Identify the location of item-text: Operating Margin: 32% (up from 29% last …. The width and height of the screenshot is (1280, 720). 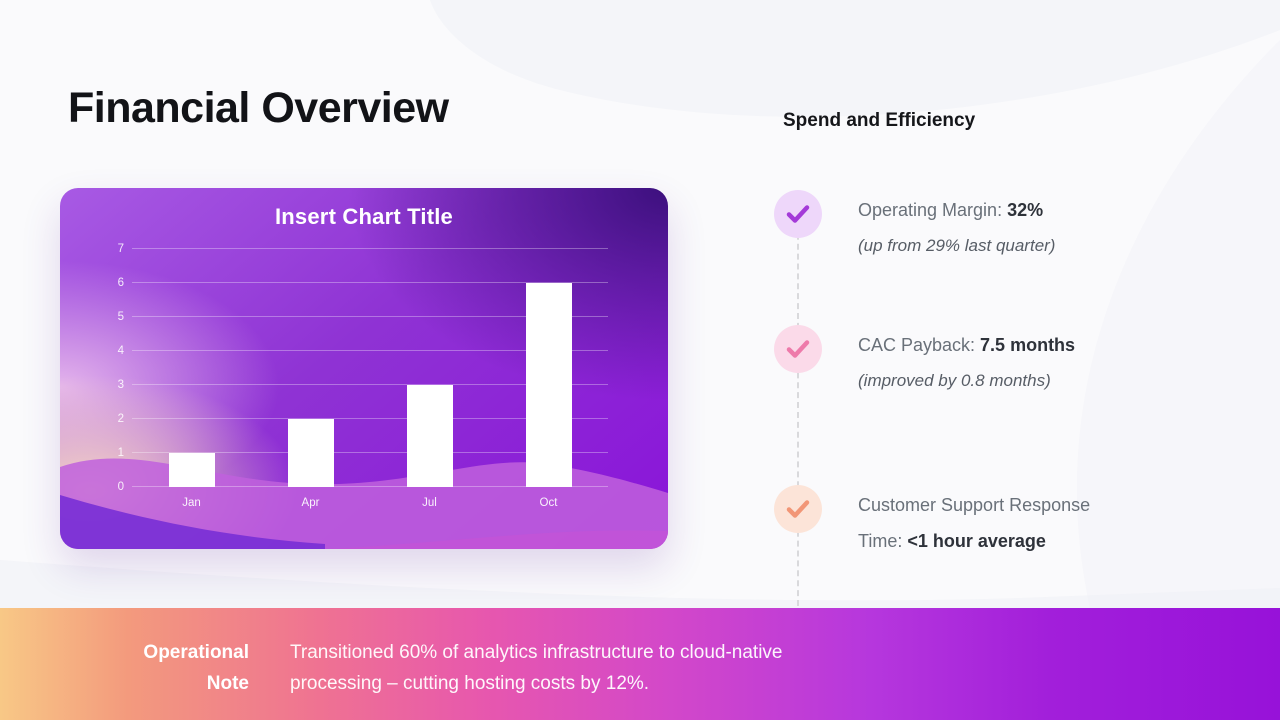
(990, 228).